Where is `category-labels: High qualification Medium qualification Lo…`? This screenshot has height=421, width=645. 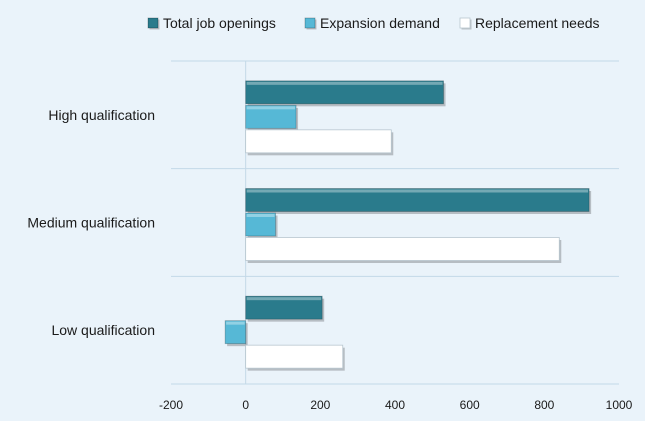 category-labels: High qualification Medium qualification Lo… is located at coordinates (91, 222).